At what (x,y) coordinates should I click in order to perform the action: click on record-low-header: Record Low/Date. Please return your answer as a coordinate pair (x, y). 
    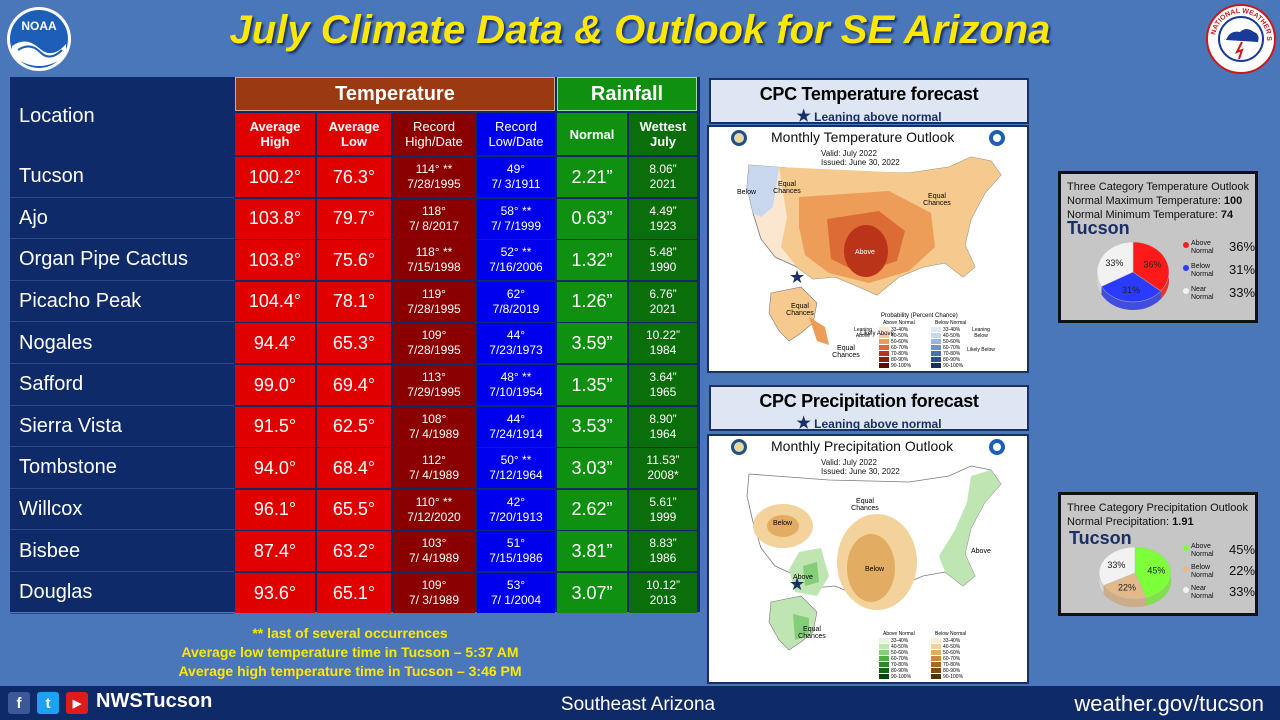
    Looking at the image, I should click on (516, 134).